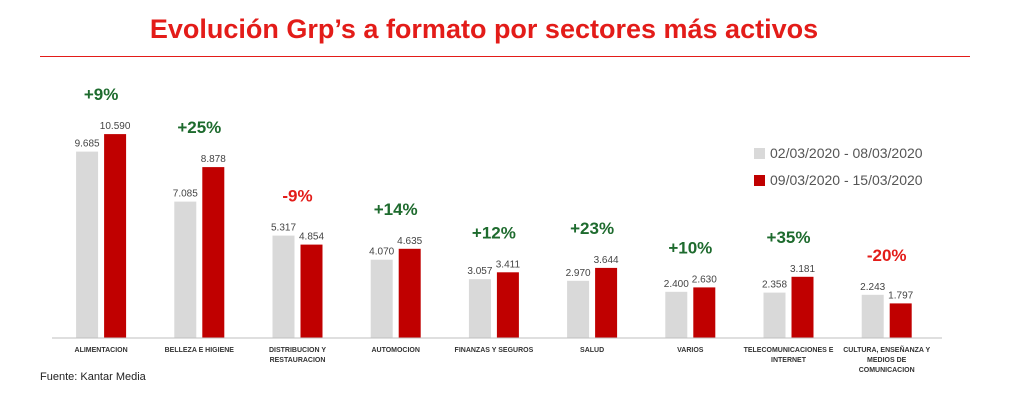 This screenshot has height=416, width=1024. What do you see at coordinates (774, 285) in the screenshot?
I see `bar-value-label: 2.358` at bounding box center [774, 285].